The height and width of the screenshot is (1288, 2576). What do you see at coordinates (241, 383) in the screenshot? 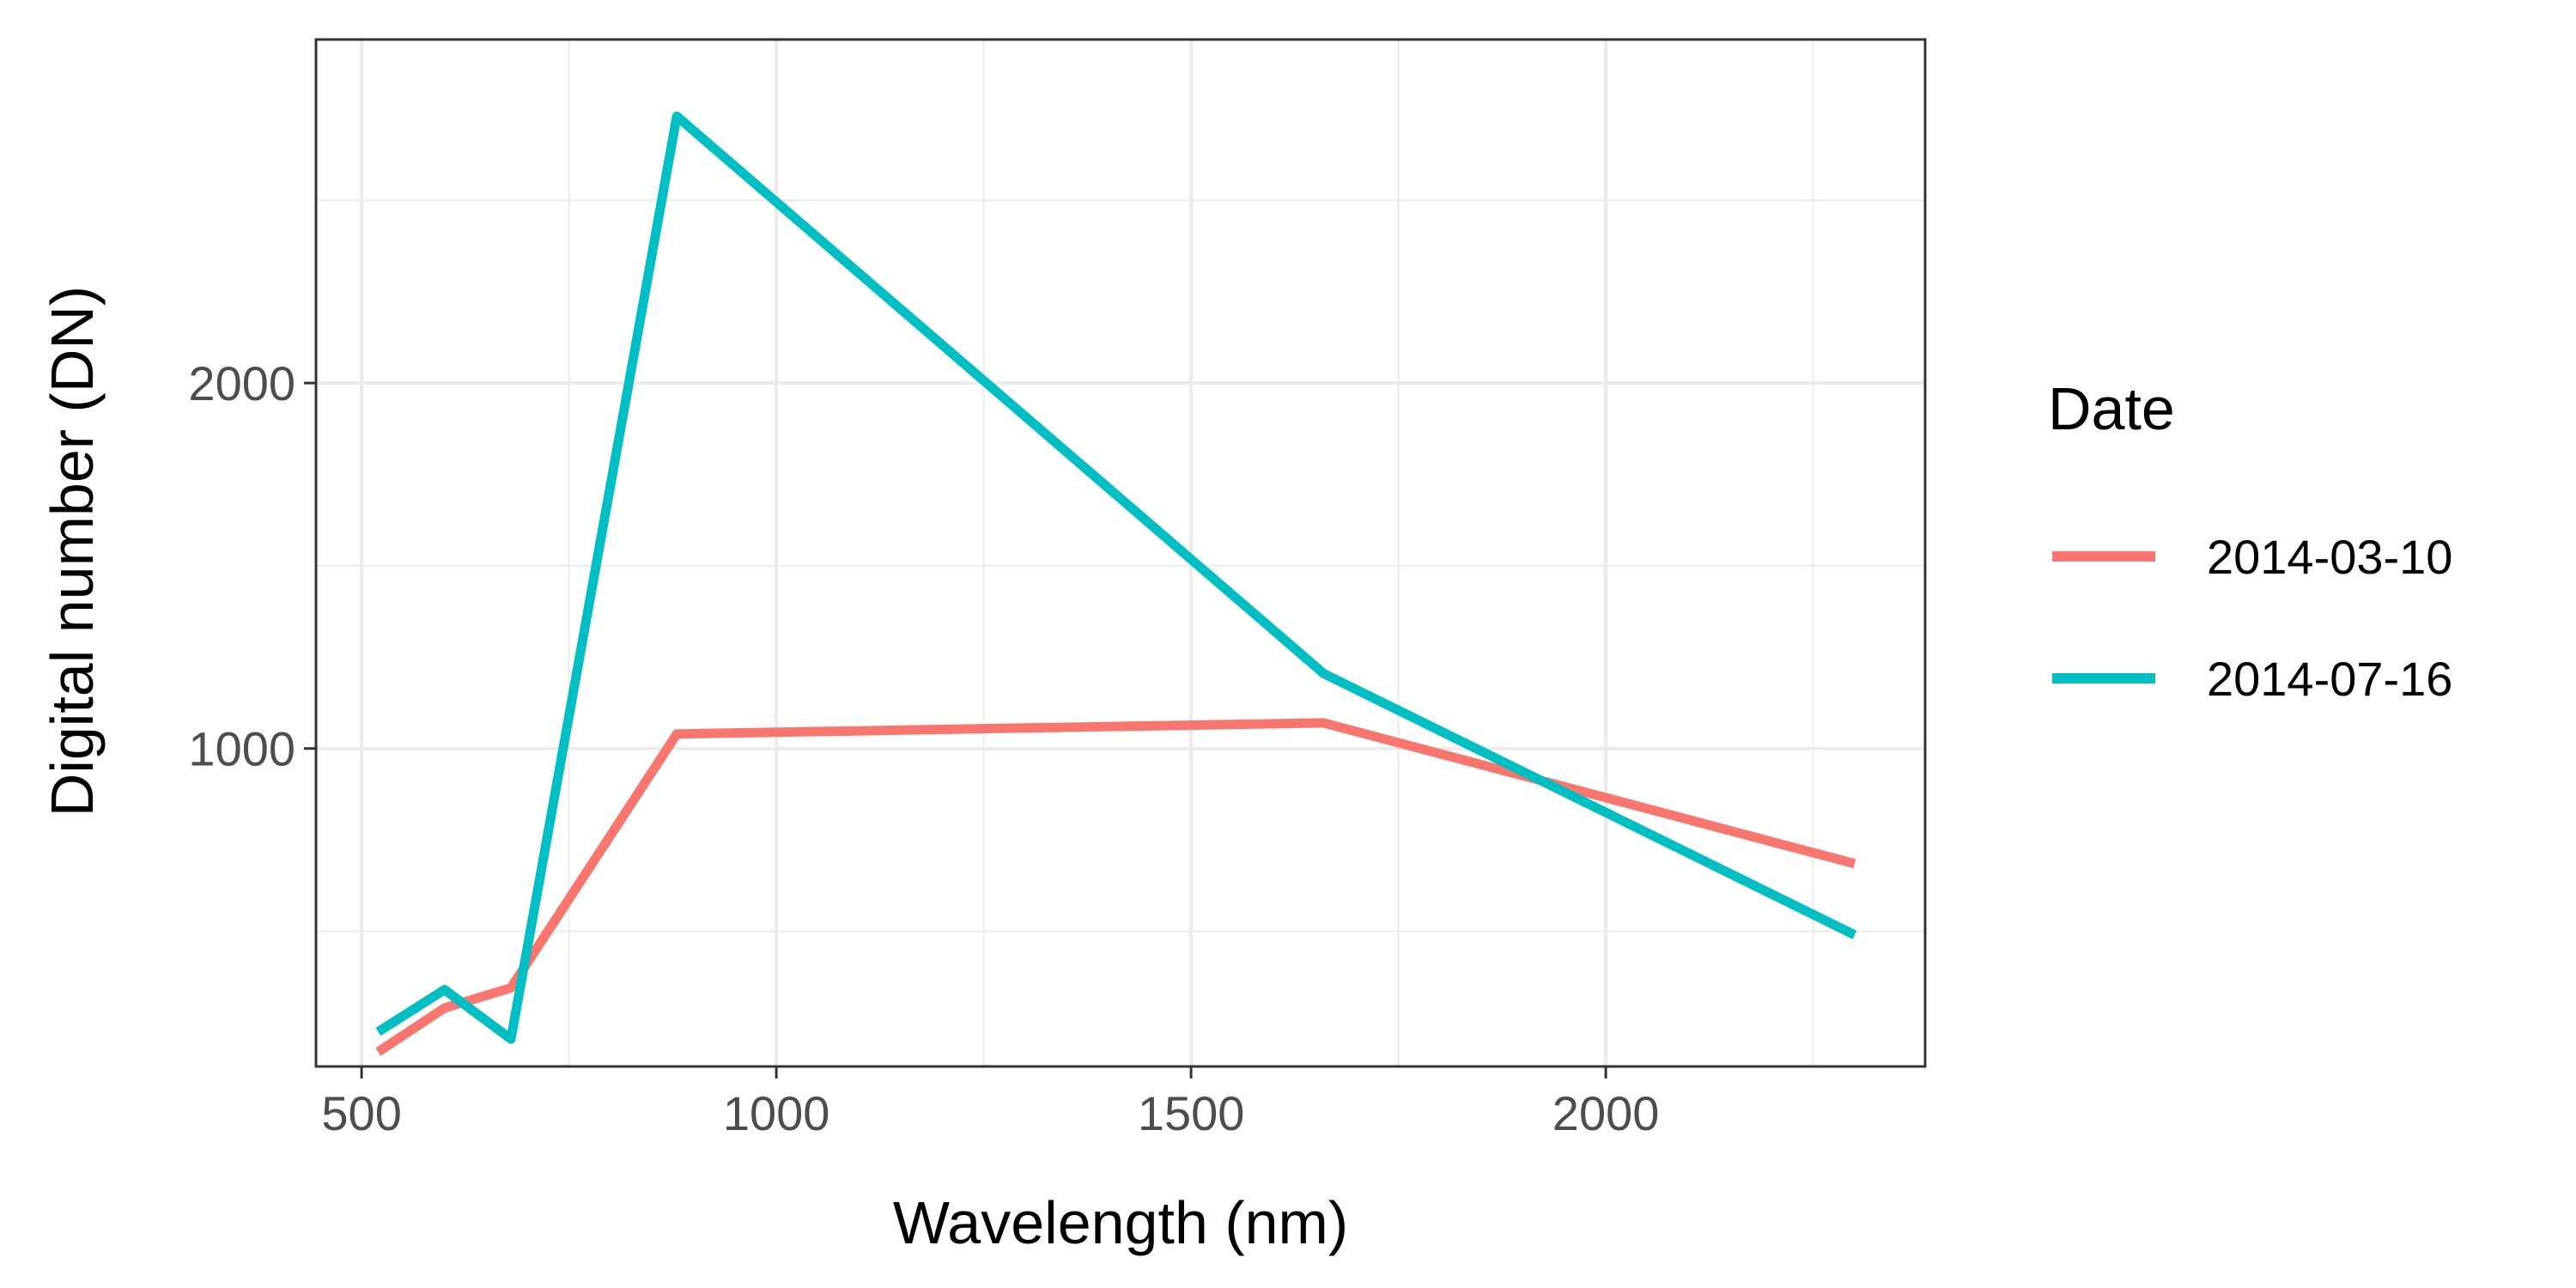
I see `y-tick-label: 2000` at bounding box center [241, 383].